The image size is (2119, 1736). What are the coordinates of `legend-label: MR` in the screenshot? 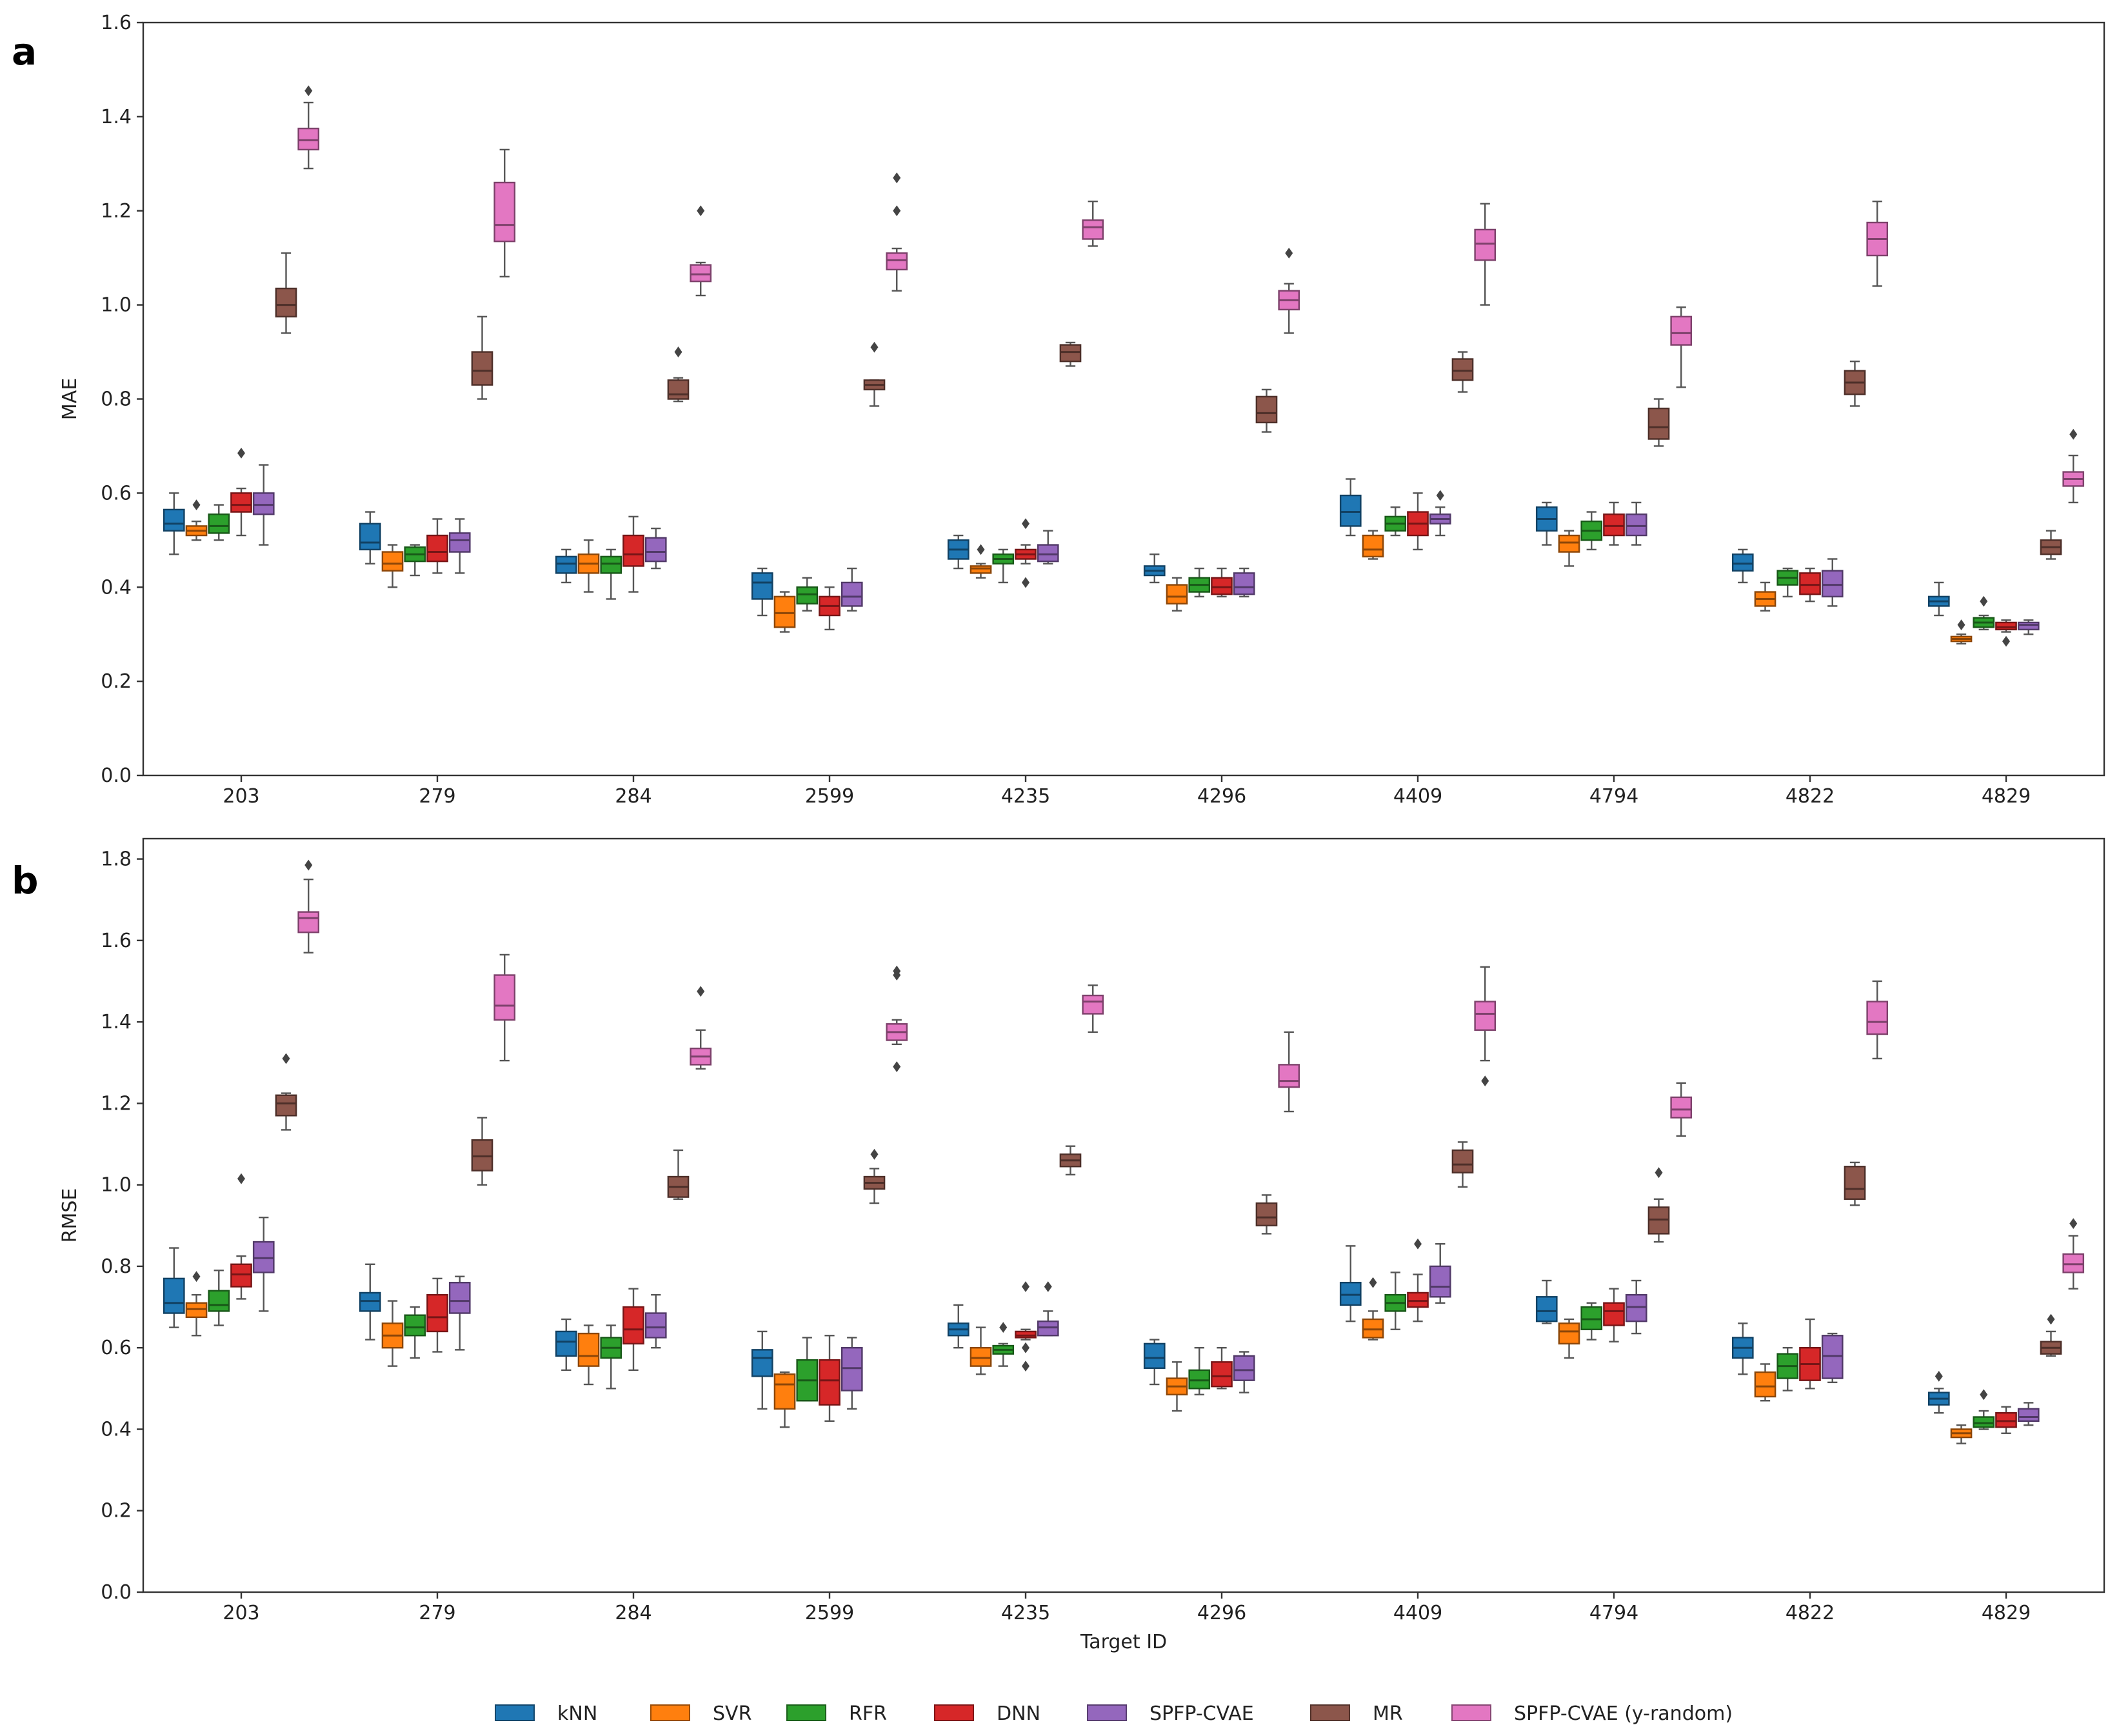 It's located at (1388, 1713).